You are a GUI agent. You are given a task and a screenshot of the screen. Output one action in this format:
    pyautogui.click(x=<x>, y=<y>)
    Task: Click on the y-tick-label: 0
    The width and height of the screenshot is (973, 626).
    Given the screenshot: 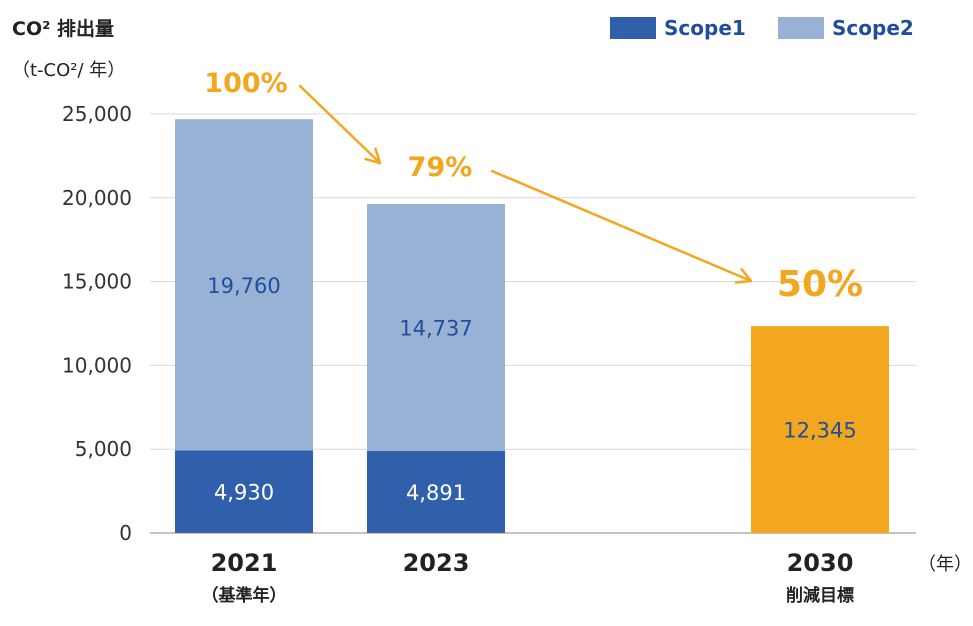 What is the action you would take?
    pyautogui.click(x=125, y=533)
    